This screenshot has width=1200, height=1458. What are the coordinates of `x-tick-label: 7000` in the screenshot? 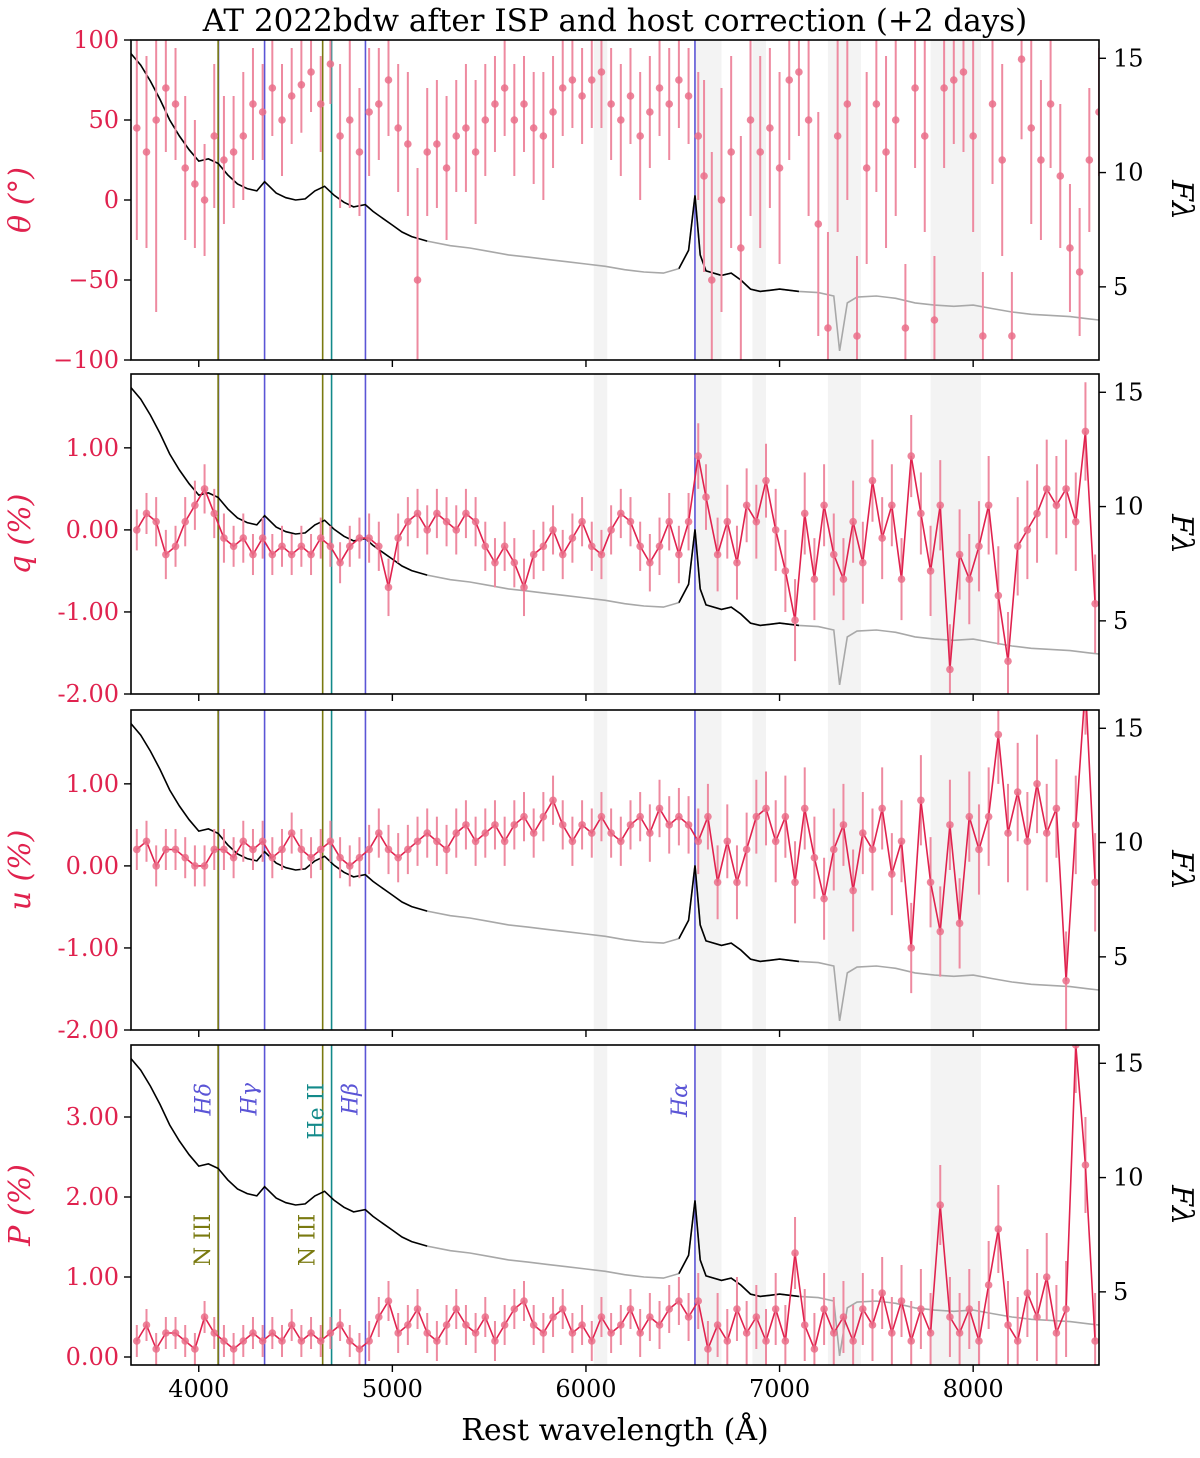 It's located at (779, 1389).